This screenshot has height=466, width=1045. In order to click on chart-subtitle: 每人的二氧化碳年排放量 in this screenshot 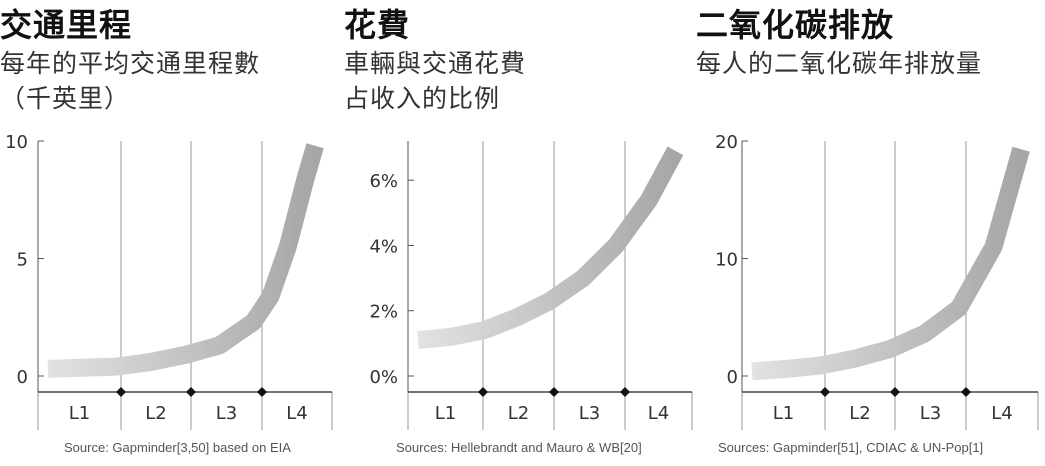, I will do `click(839, 63)`.